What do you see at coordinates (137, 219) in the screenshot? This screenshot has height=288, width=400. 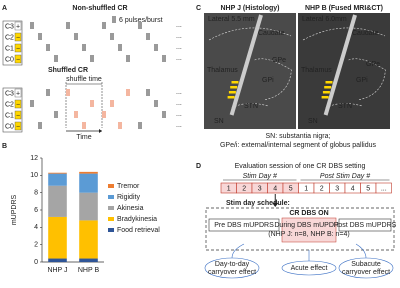 I see `legend-label: Bradykinesia` at bounding box center [137, 219].